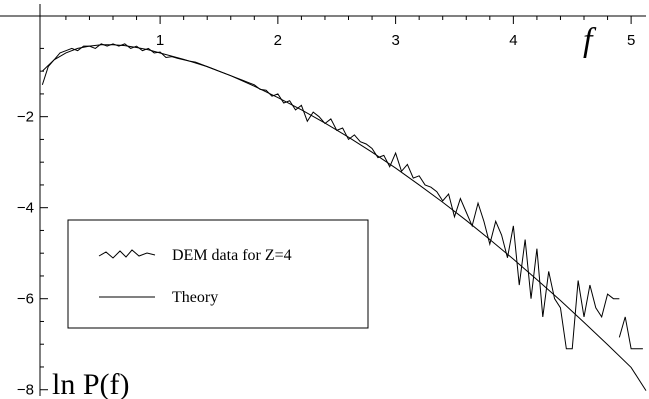 Image resolution: width=649 pixels, height=399 pixels. I want to click on x-tick-label: 1, so click(160, 40).